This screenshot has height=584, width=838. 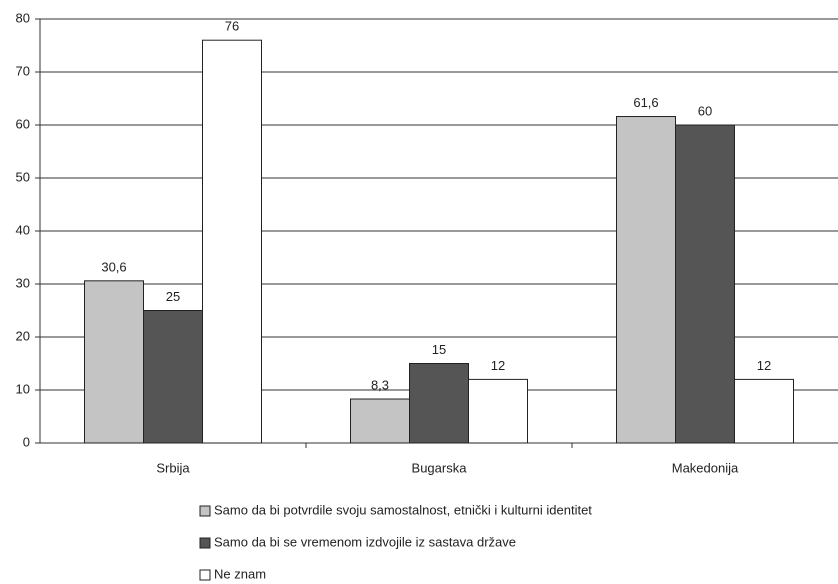 I want to click on y-tick-label: 80, so click(x=23, y=17).